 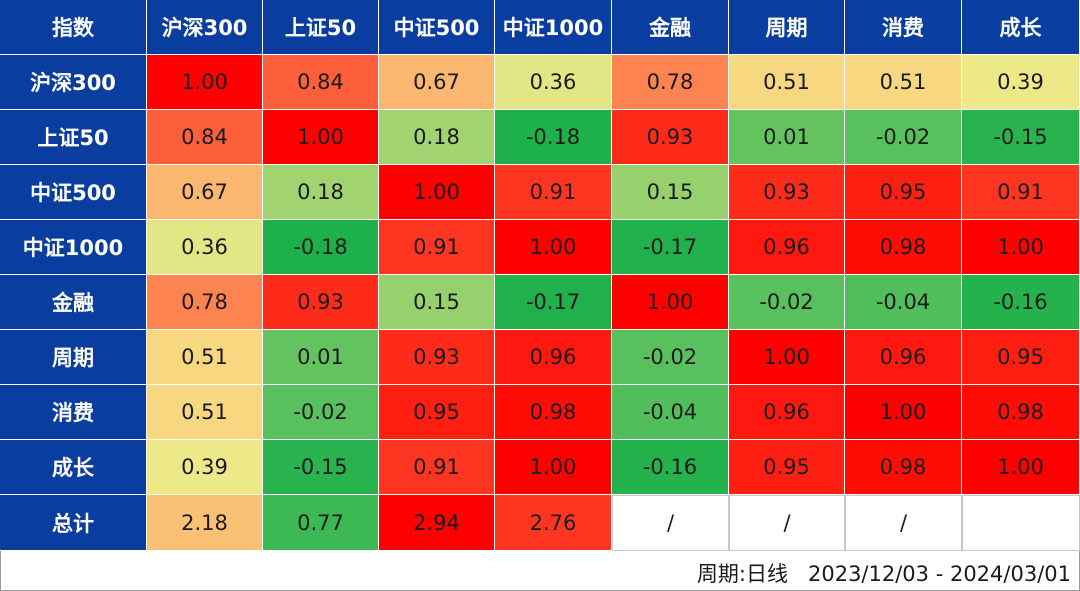 I want to click on column-header: 上证50, so click(x=321, y=27).